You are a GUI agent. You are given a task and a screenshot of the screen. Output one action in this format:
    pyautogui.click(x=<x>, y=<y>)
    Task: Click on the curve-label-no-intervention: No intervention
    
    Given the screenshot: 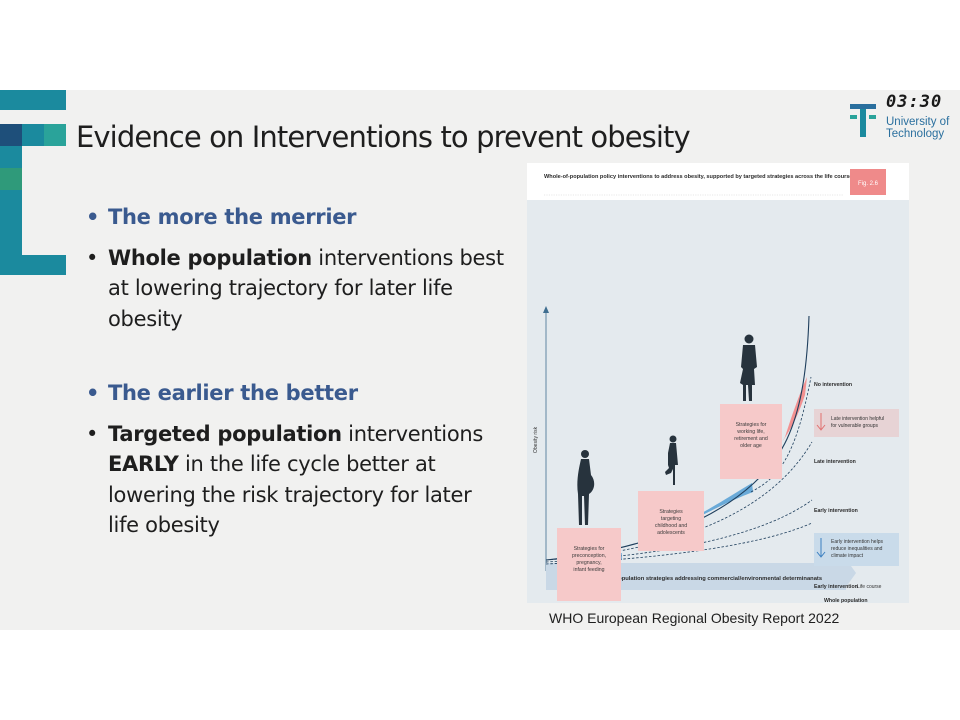 What is the action you would take?
    pyautogui.click(x=833, y=385)
    